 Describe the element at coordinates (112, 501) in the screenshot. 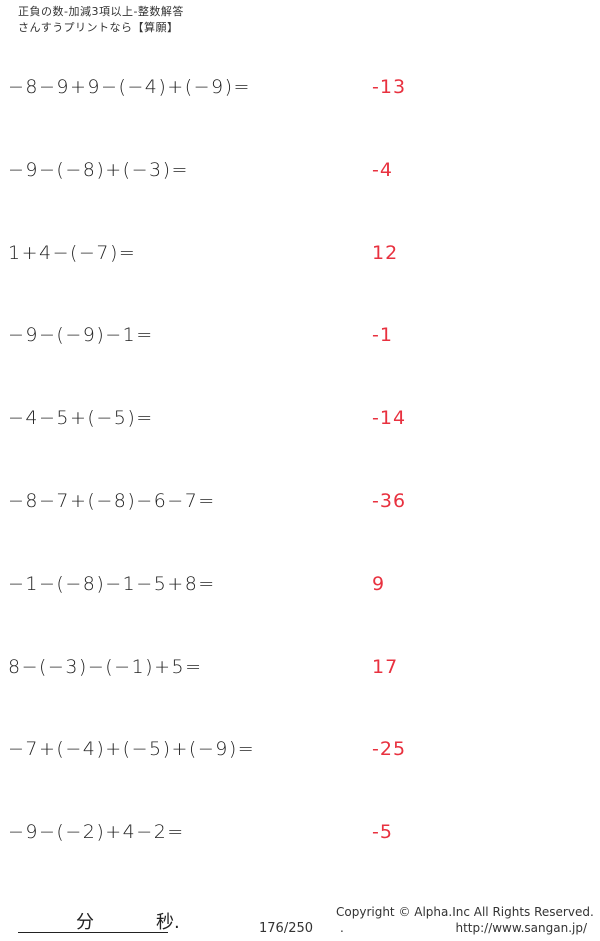

I see `problem-question: −8−7+(−8)−6−7=` at that location.